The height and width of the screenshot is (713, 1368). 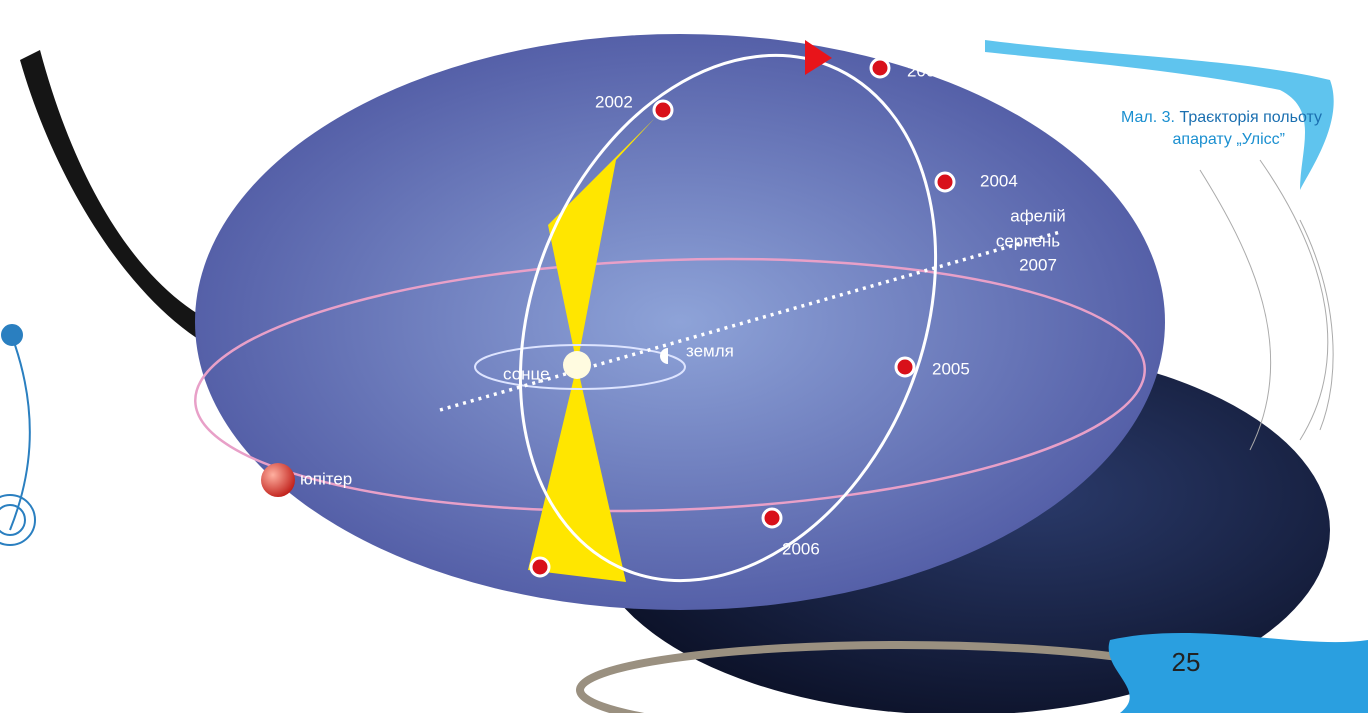 I want to click on year-label: 2004, so click(x=999, y=180).